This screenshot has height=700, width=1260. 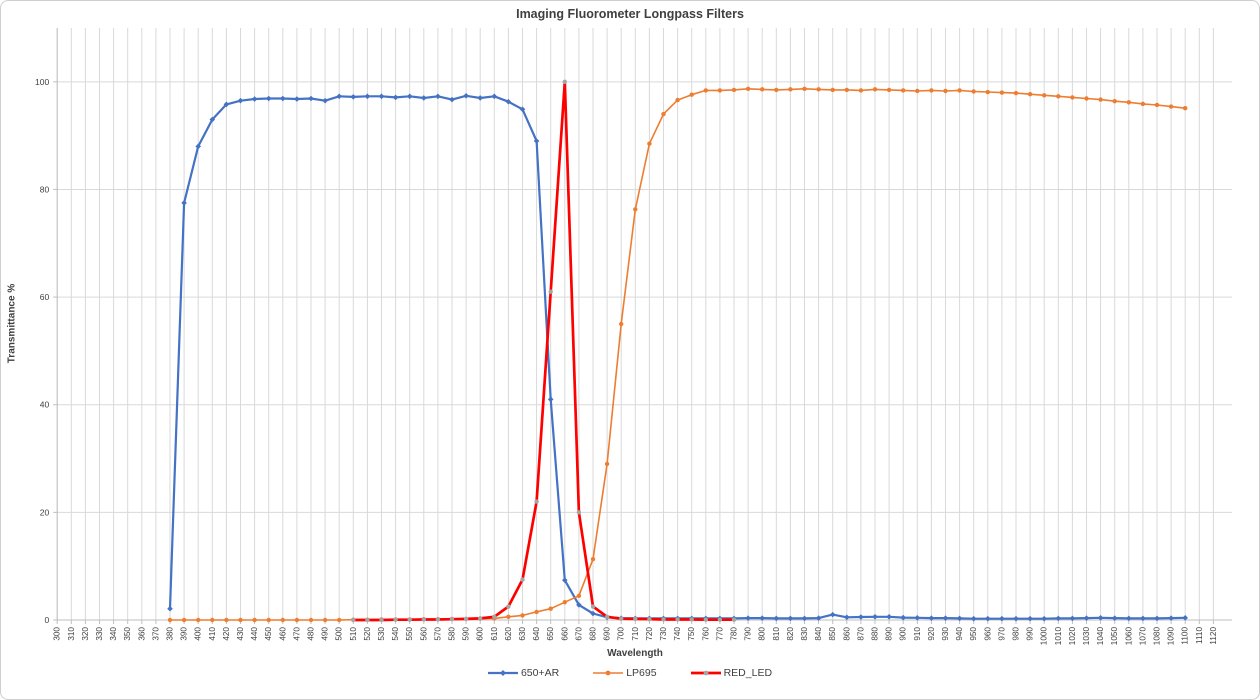 I want to click on svg-text: 550, so click(x=409, y=634).